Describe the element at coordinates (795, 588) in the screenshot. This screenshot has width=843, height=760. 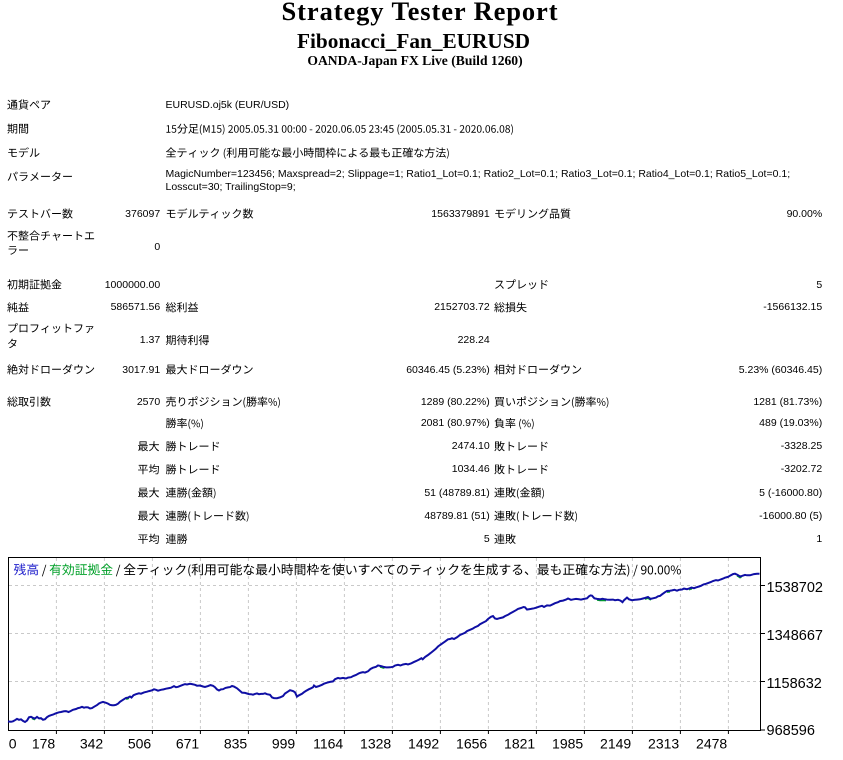
I see `svg-text: 1538702` at that location.